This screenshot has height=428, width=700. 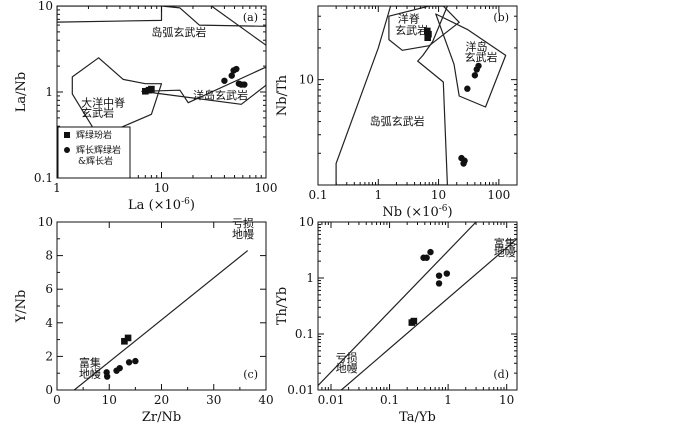 What do you see at coordinates (498, 195) in the screenshot?
I see `x-tick-label-b: 100` at bounding box center [498, 195].